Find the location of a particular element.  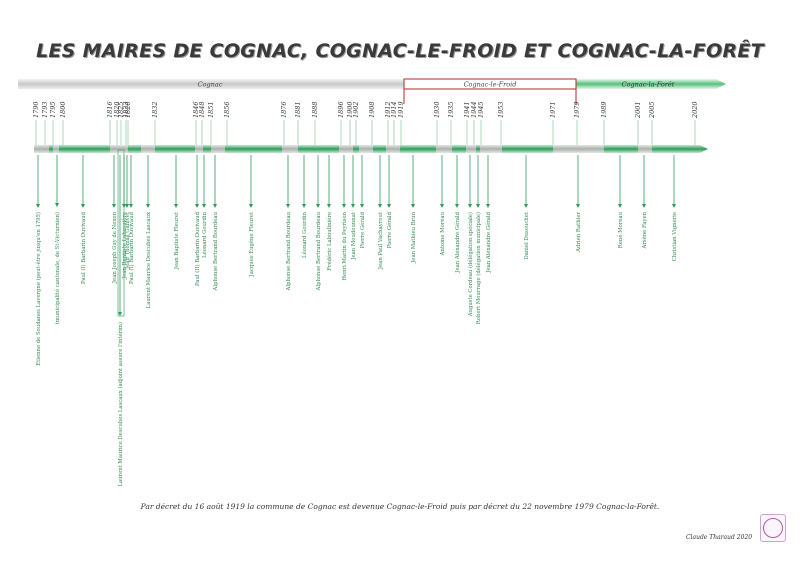

mayor-name: Antoine Moreau is located at coordinates (443, 233).